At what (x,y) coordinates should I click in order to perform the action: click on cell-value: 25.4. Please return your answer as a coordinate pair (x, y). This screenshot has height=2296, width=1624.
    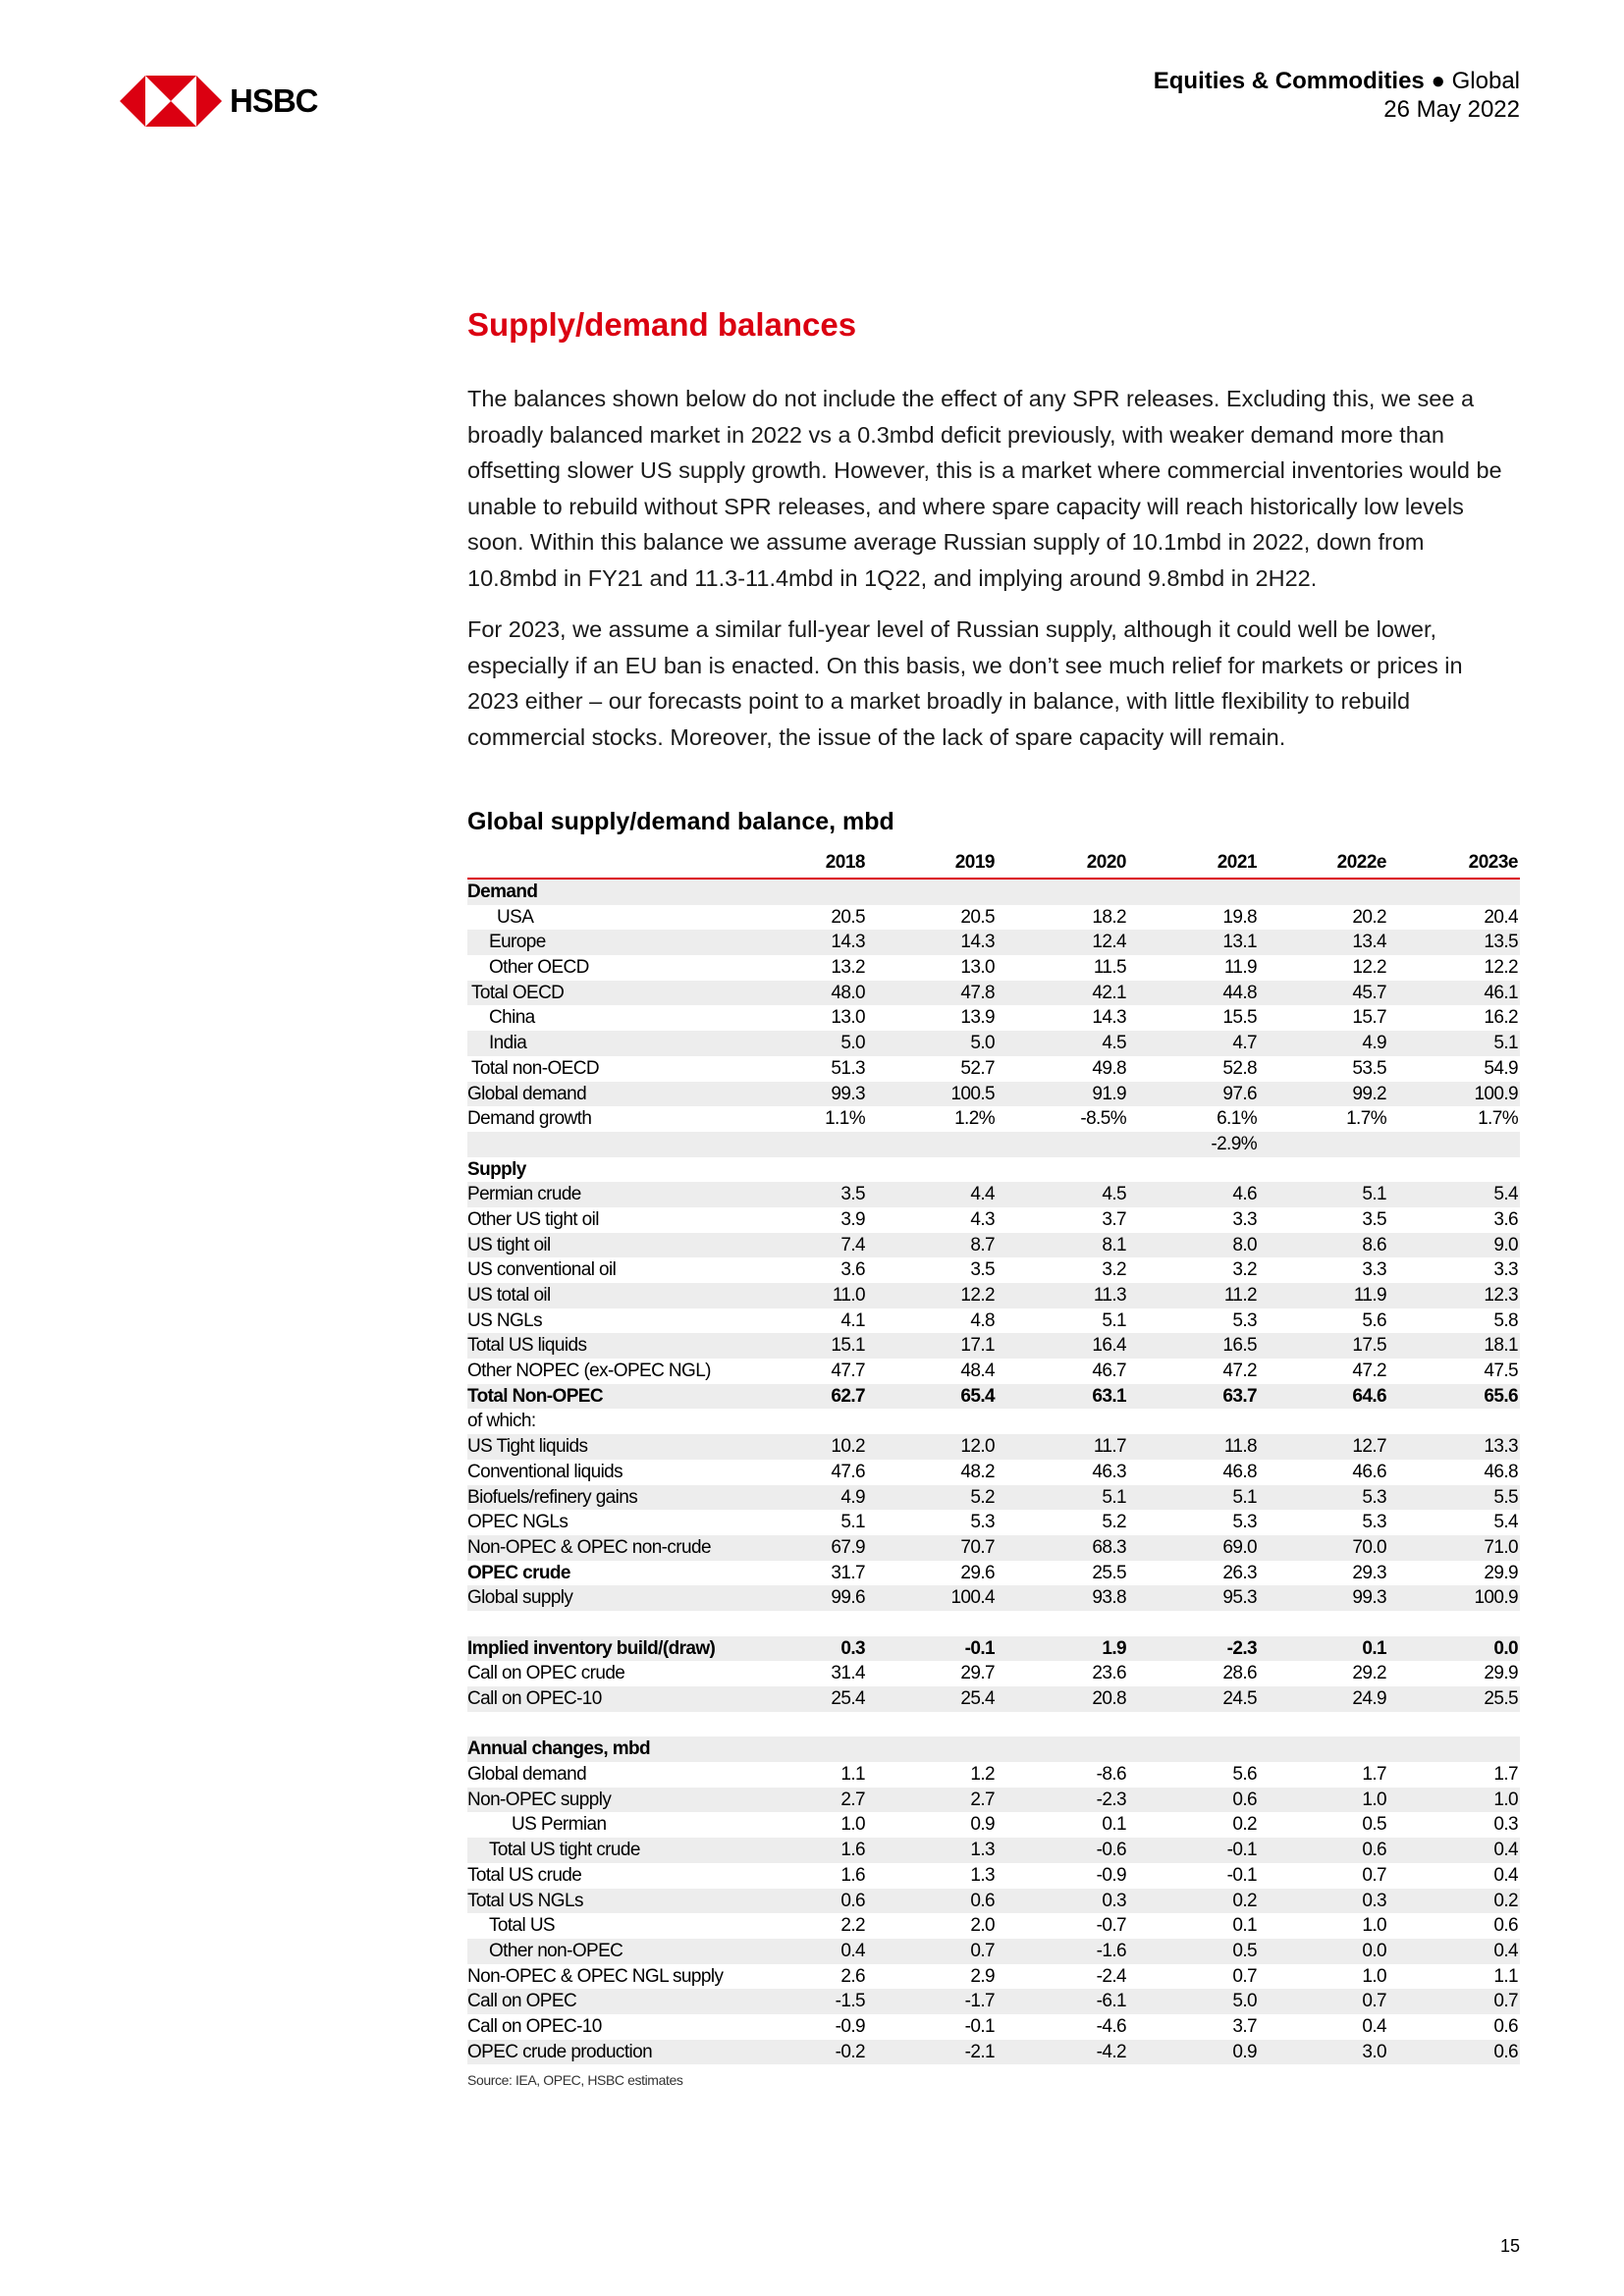
    Looking at the image, I should click on (848, 1698).